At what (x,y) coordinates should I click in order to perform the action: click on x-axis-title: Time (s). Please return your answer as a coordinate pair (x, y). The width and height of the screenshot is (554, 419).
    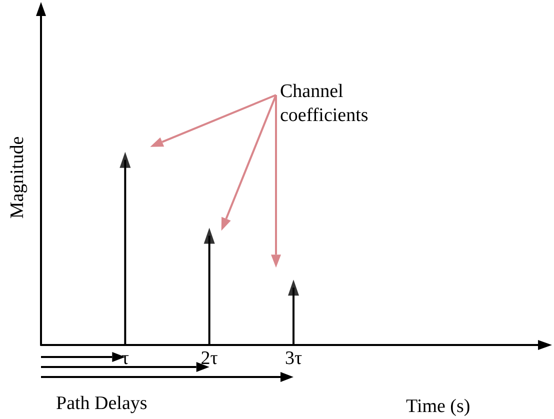
    Looking at the image, I should click on (438, 406).